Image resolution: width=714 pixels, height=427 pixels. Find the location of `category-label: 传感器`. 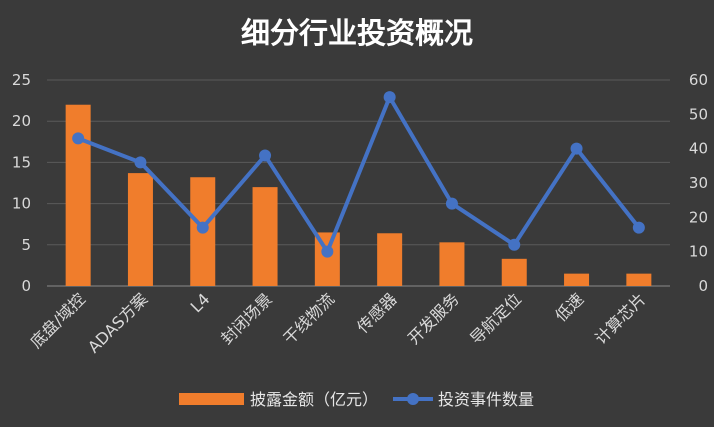

category-label: 传感器 is located at coordinates (376, 312).